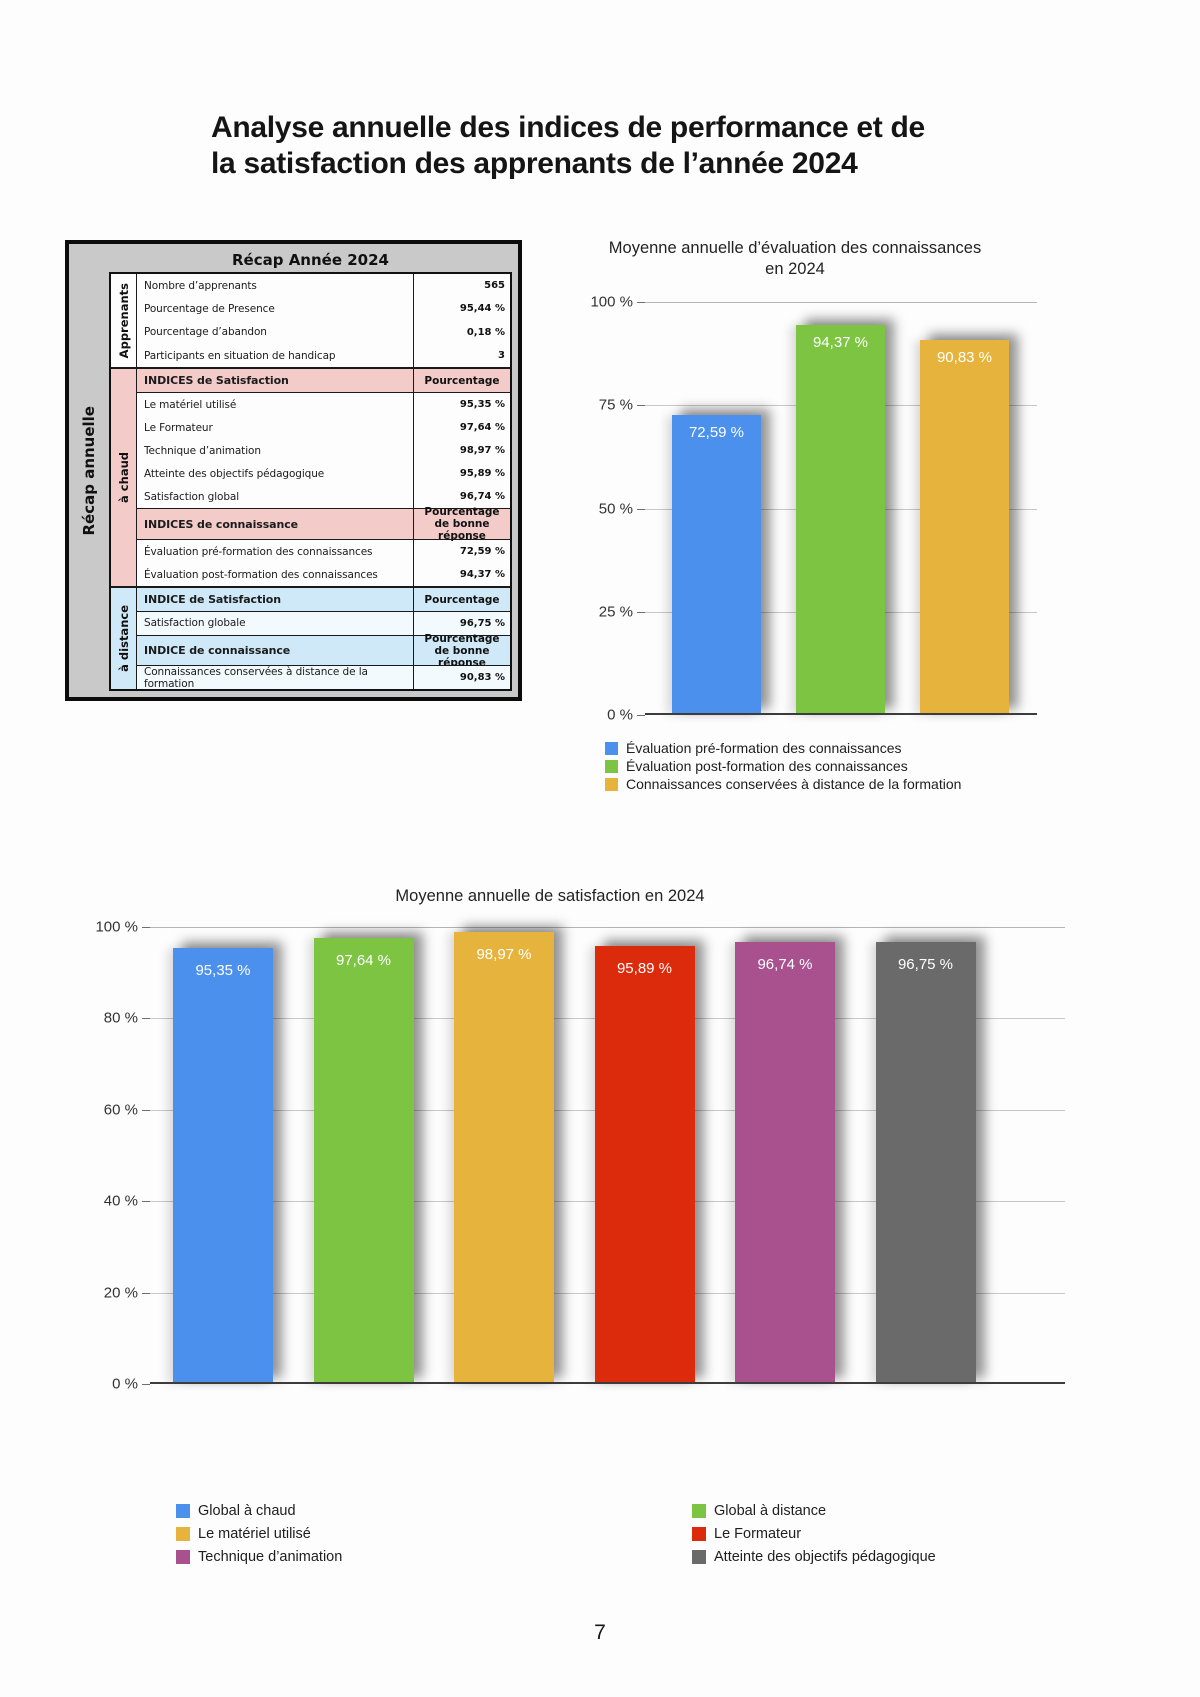 This screenshot has height=1697, width=1200. Describe the element at coordinates (644, 1164) in the screenshot. I see `chart-bar: 95,89 %` at that location.